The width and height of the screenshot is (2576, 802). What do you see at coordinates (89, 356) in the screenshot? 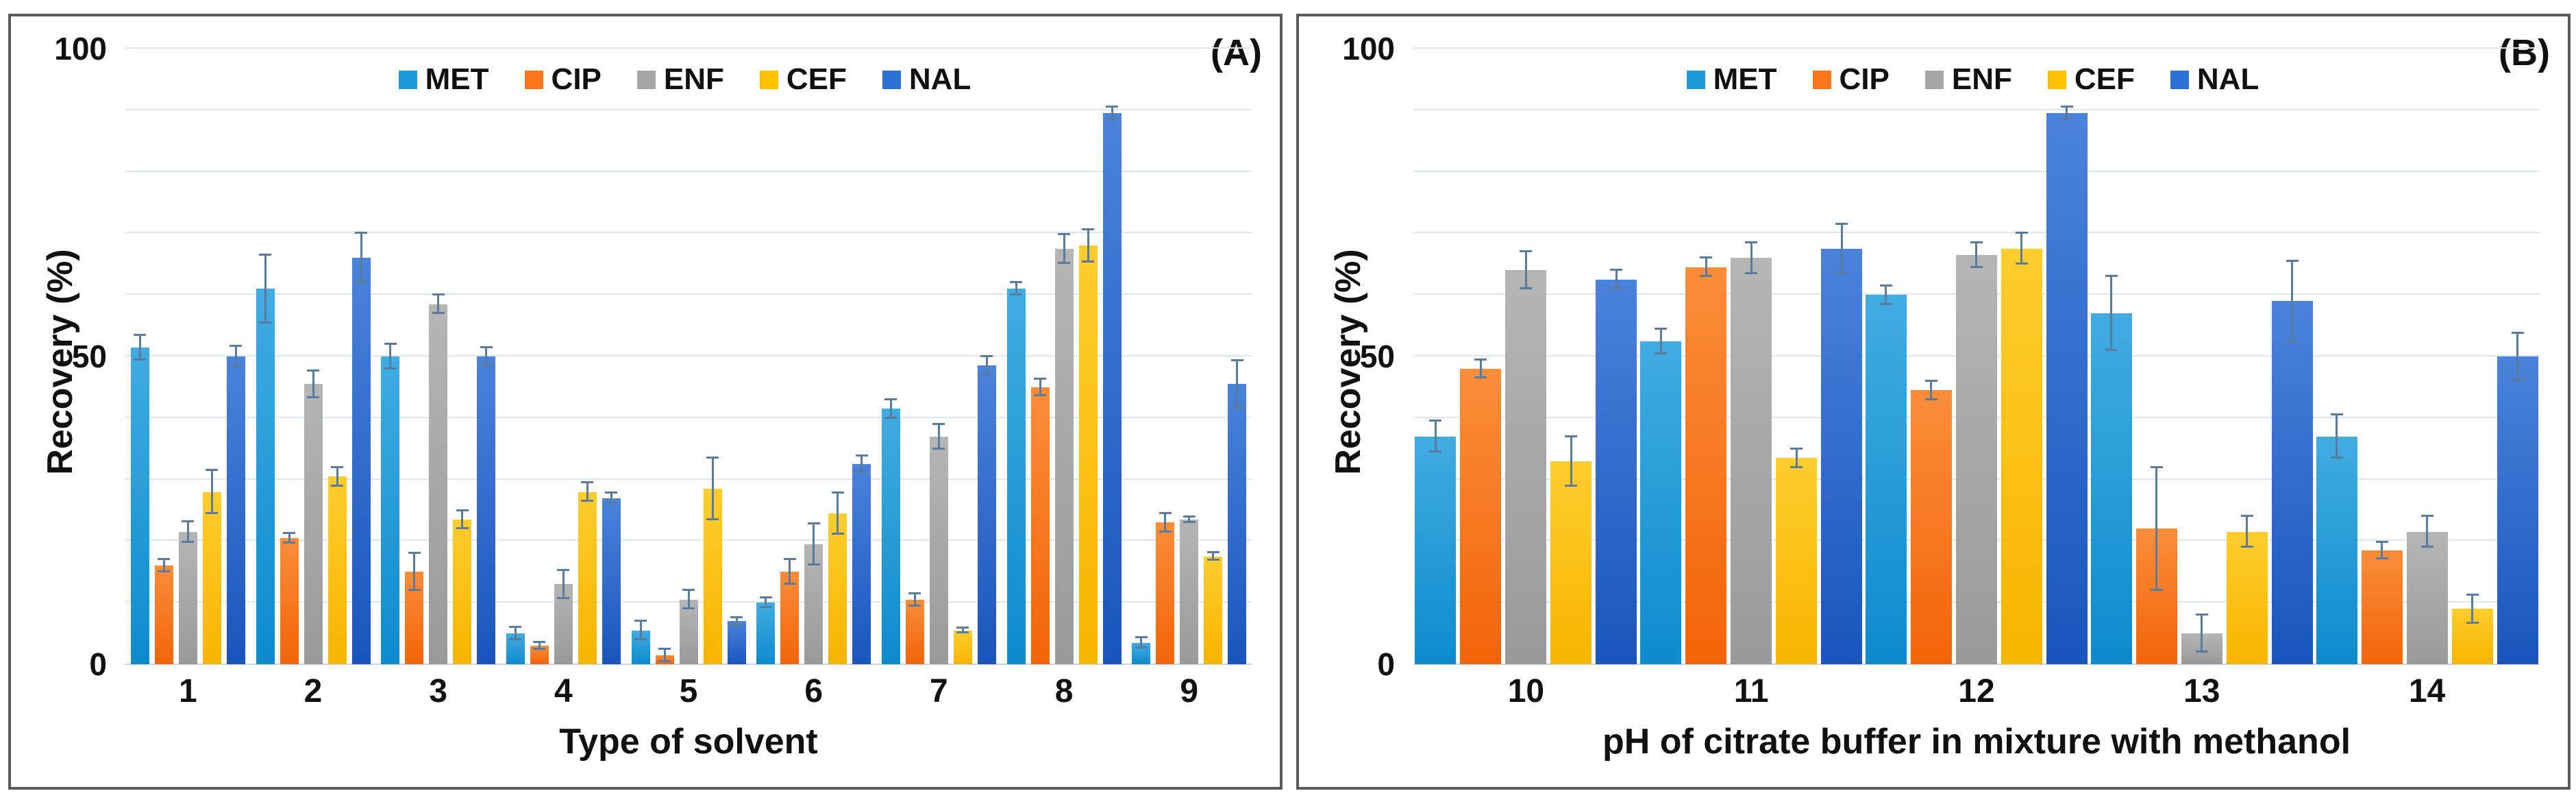
I see `y-tick-label-50: 50` at bounding box center [89, 356].